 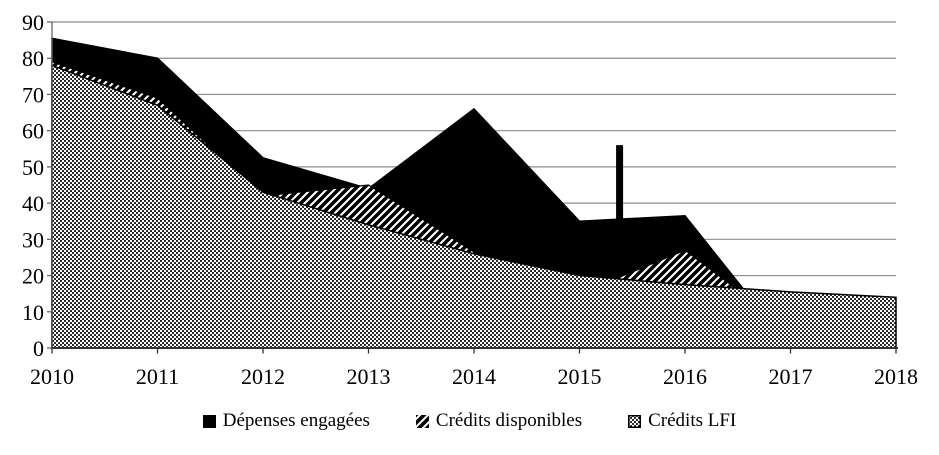 What do you see at coordinates (33, 131) in the screenshot?
I see `y-tick-label: 60` at bounding box center [33, 131].